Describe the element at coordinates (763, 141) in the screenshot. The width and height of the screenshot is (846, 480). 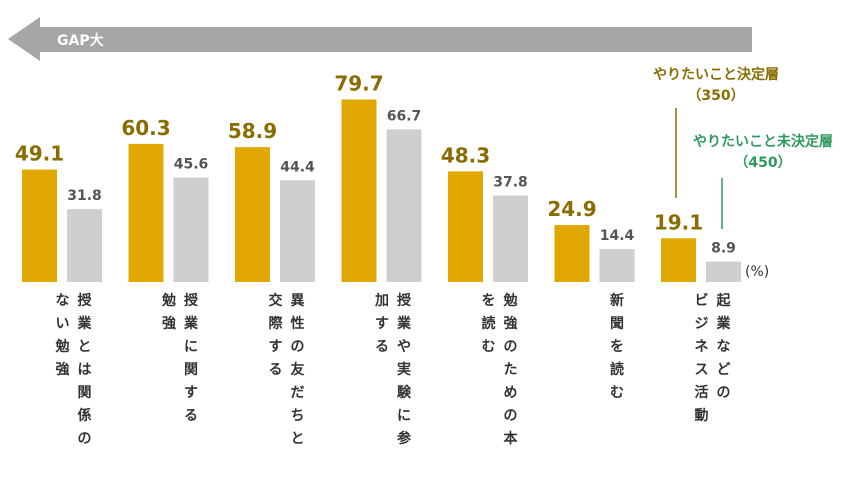
I see `legend-undecided-name: やりたいこと未決定層` at that location.